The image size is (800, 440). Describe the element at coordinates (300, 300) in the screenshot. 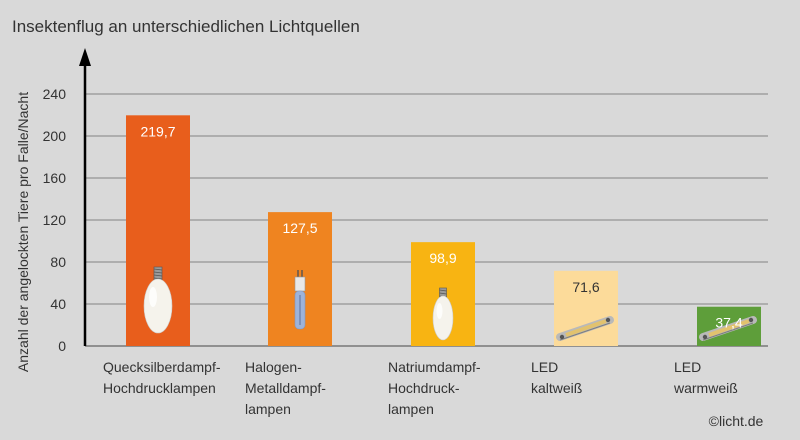

I see `halogen-metal-lamp-icon` at that location.